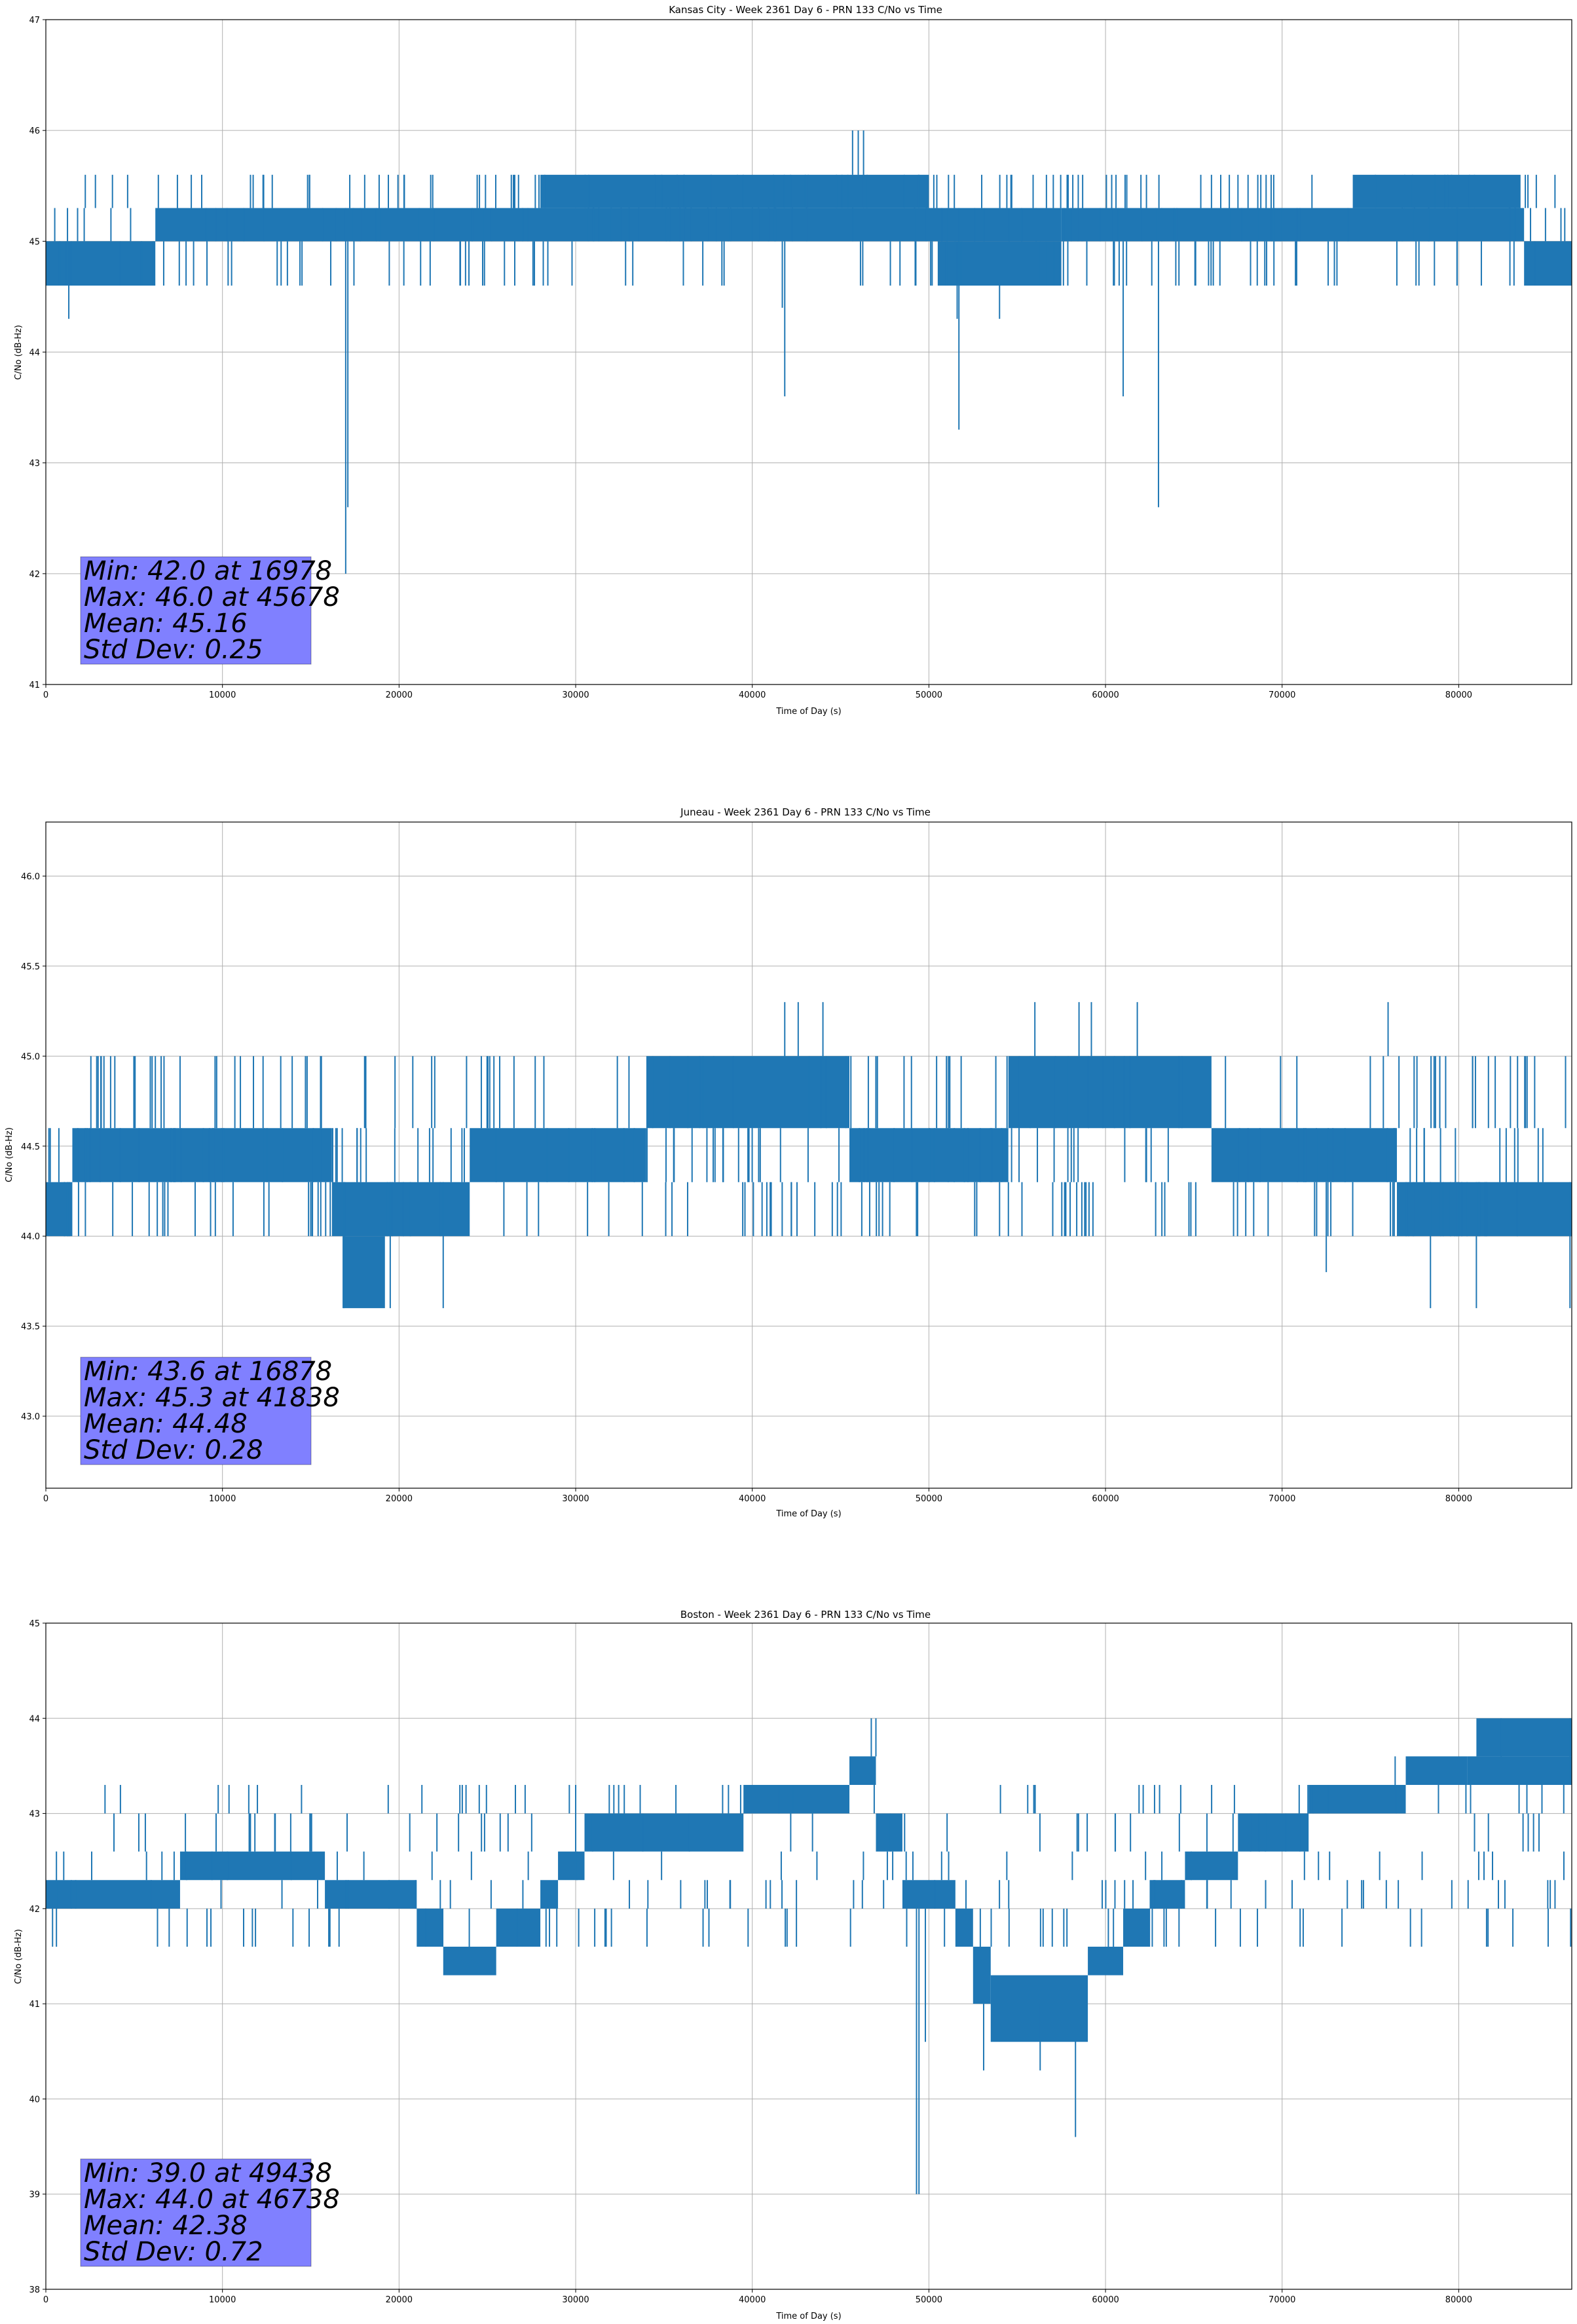 The image size is (1577, 2324). Describe the element at coordinates (30, 877) in the screenshot. I see `y-tick-label: 46.0` at that location.